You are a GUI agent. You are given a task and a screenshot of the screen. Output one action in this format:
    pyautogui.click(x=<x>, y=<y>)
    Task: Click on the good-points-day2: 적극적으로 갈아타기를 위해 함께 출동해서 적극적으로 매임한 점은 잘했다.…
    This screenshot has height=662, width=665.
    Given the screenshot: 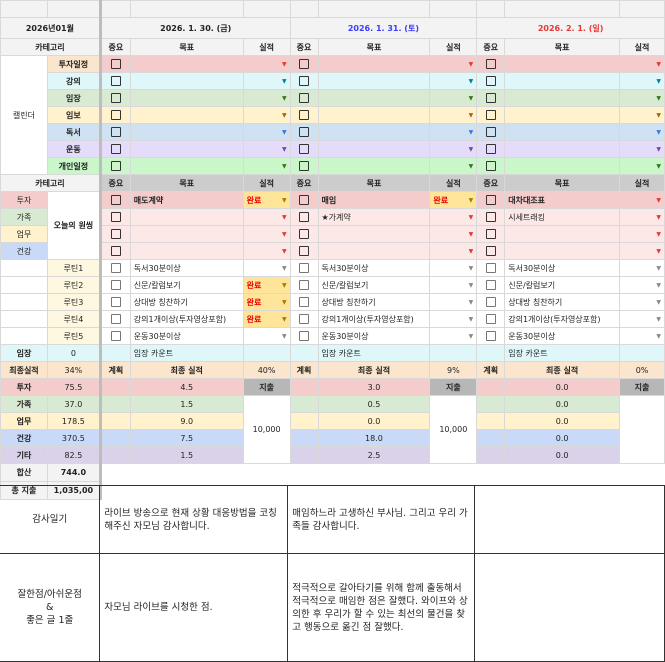 What is the action you would take?
    pyautogui.click(x=381, y=607)
    